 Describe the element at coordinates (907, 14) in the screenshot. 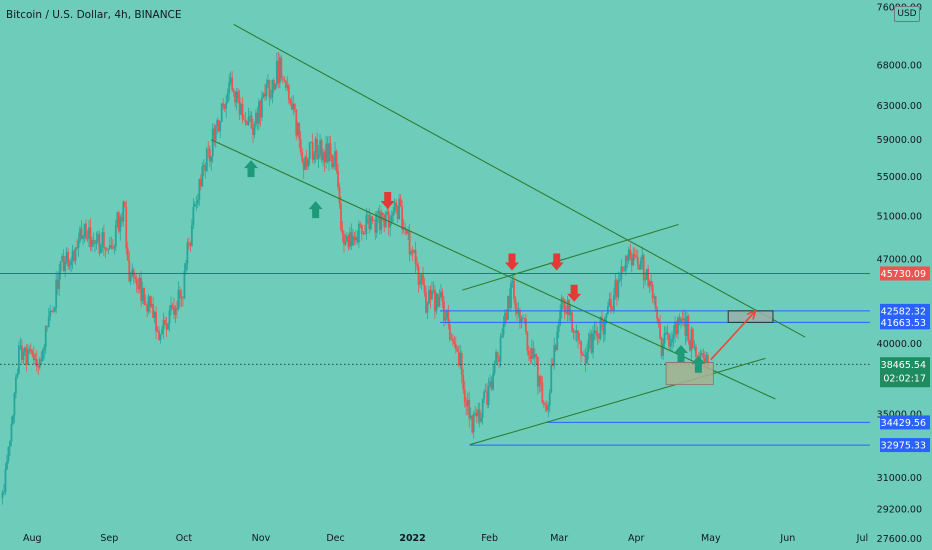

I see `currency-badge: USD` at that location.